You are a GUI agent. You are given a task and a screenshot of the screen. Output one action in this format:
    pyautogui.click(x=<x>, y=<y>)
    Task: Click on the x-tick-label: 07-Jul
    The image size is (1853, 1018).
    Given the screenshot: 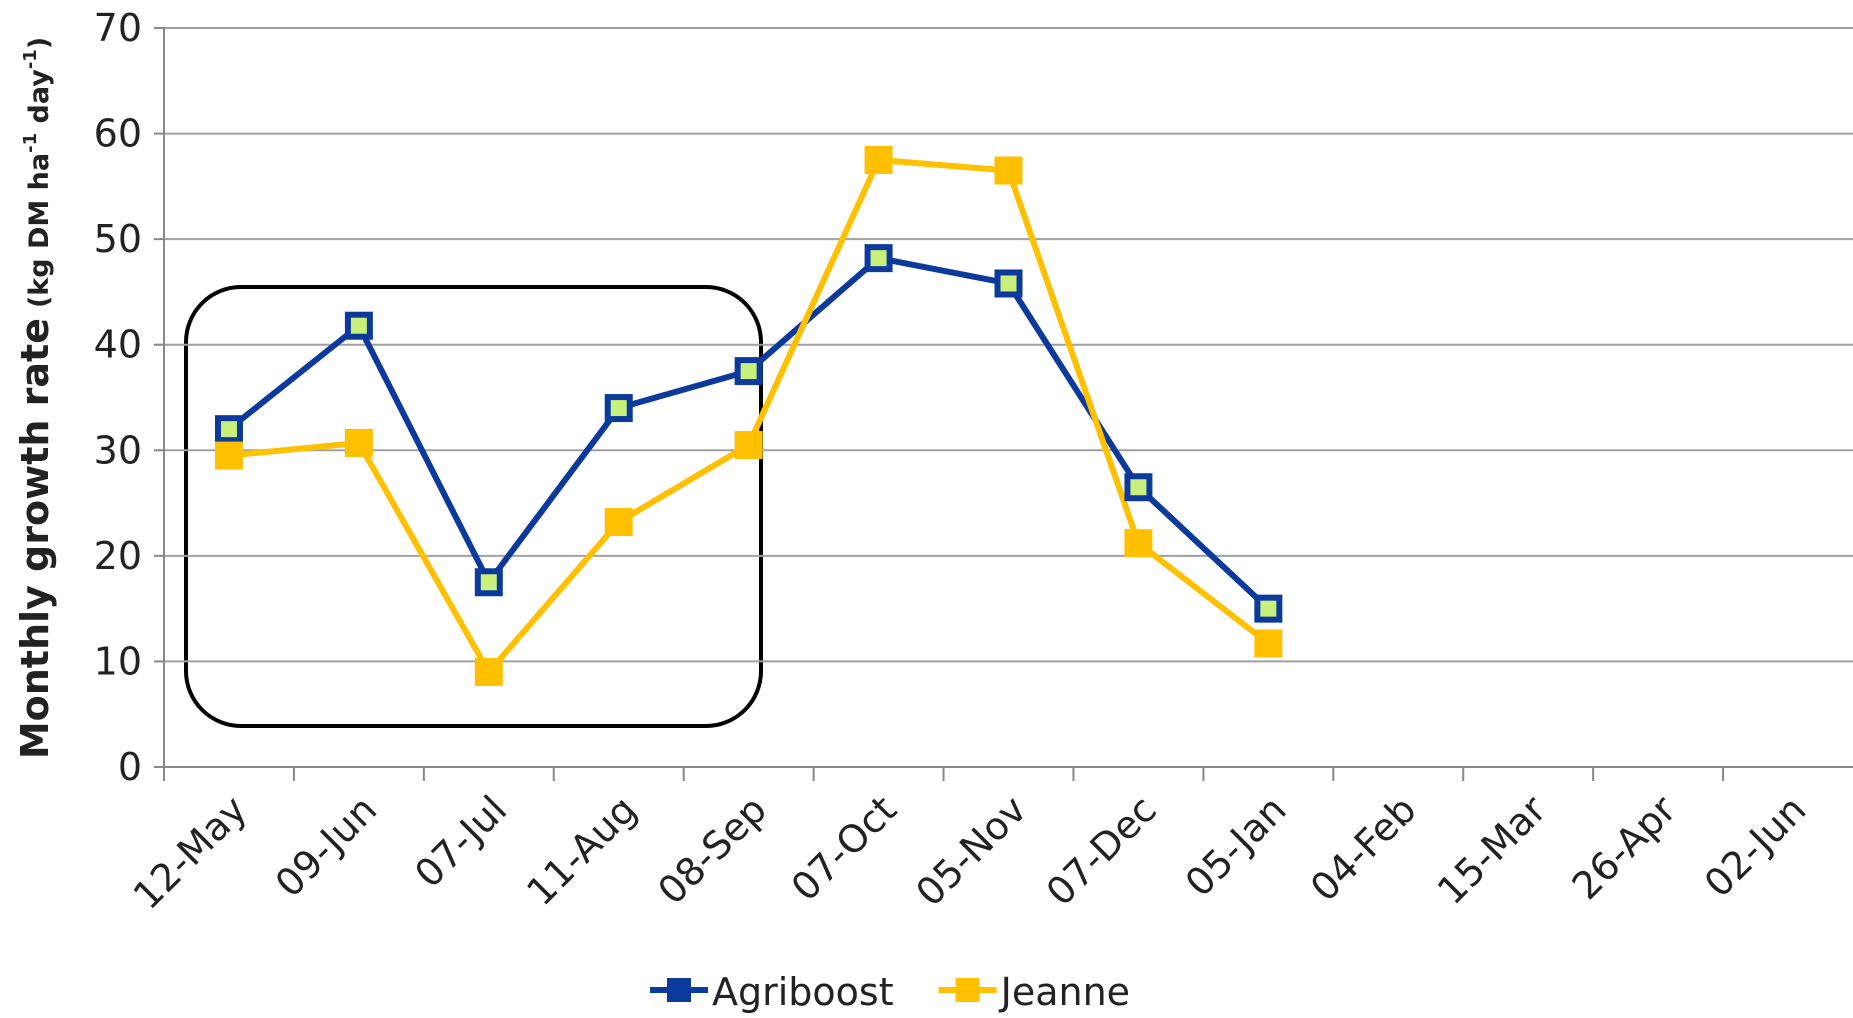 What is the action you would take?
    pyautogui.click(x=460, y=841)
    